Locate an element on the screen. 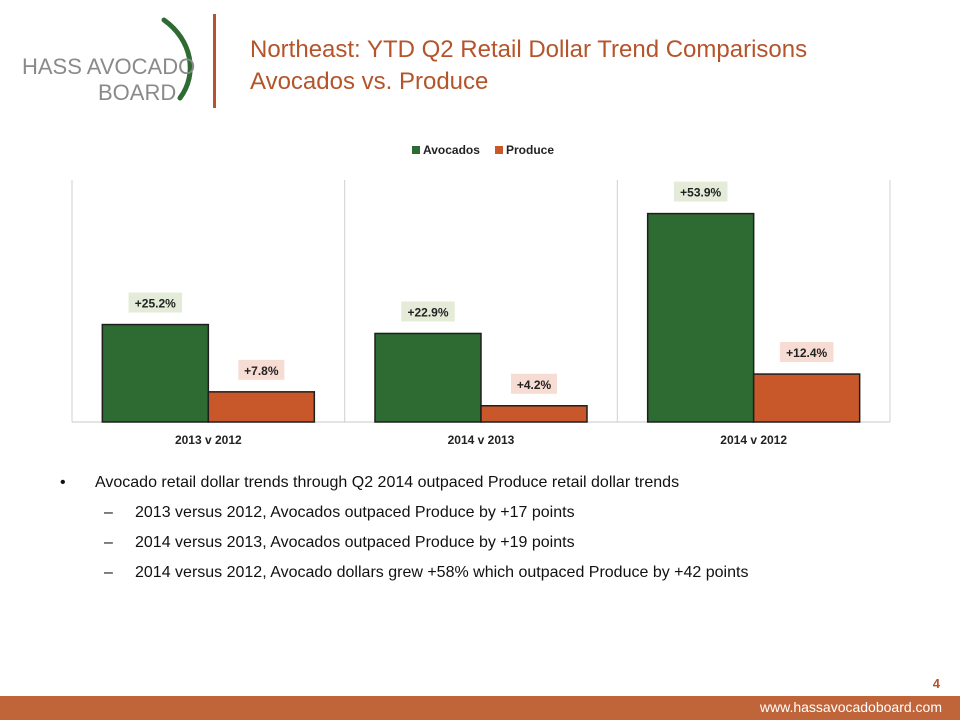 The width and height of the screenshot is (960, 720). logo-text-line1: HASS AVOCADO is located at coordinates (108, 66).